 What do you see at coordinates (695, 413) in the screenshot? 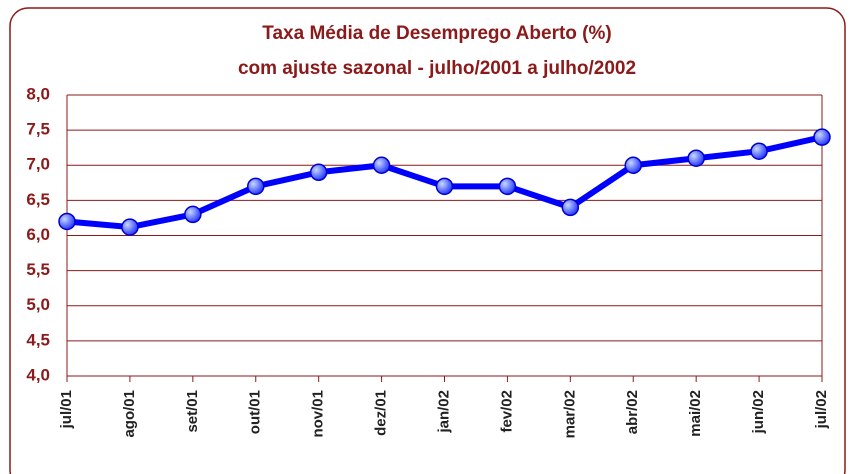
I see `x-tick-label: mai/02` at bounding box center [695, 413].